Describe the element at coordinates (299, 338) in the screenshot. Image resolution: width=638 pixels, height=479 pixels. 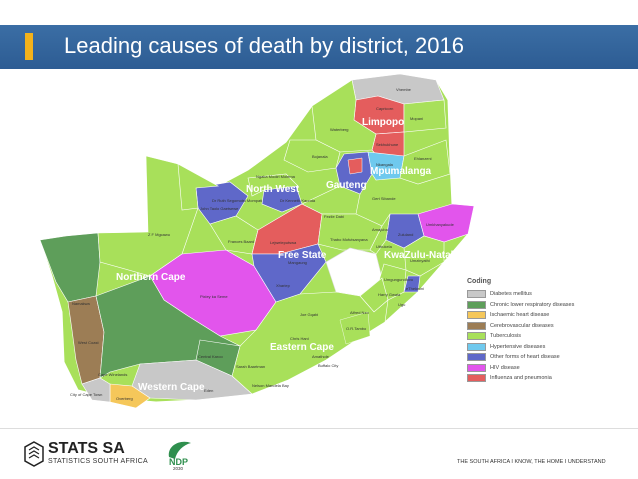
I see `label-chris-hani: Chris Hani` at that location.